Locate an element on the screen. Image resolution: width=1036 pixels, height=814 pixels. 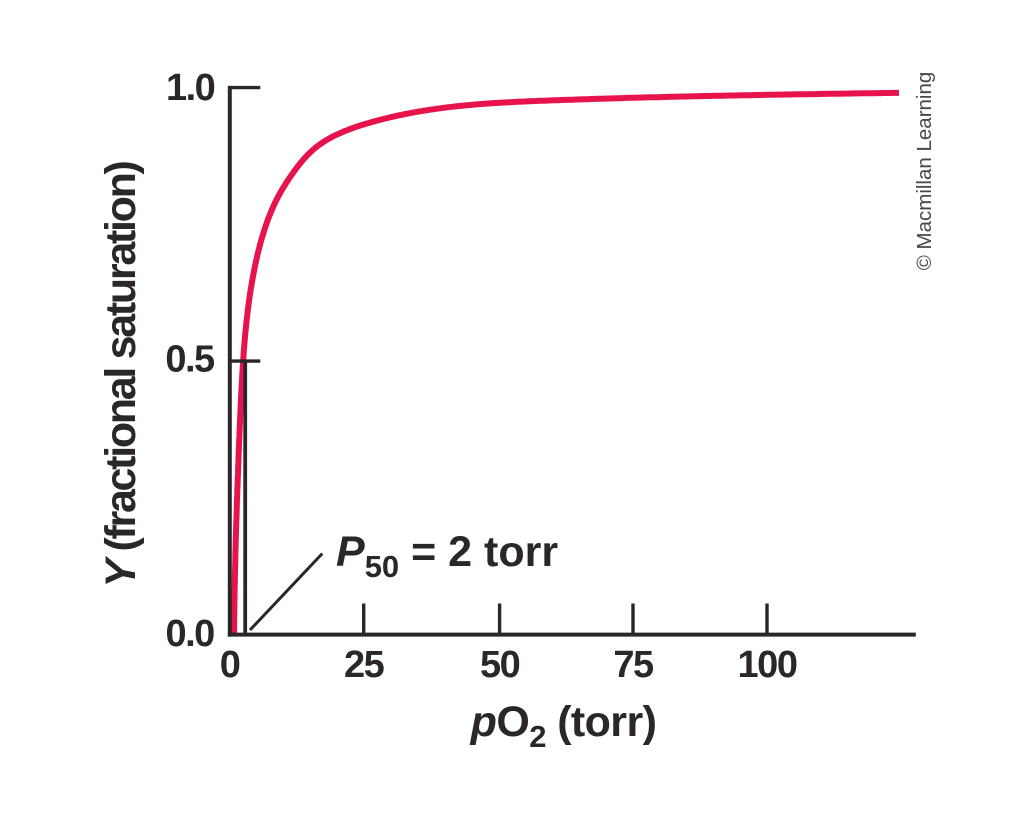
svg-text: 50 is located at coordinates (500, 665).